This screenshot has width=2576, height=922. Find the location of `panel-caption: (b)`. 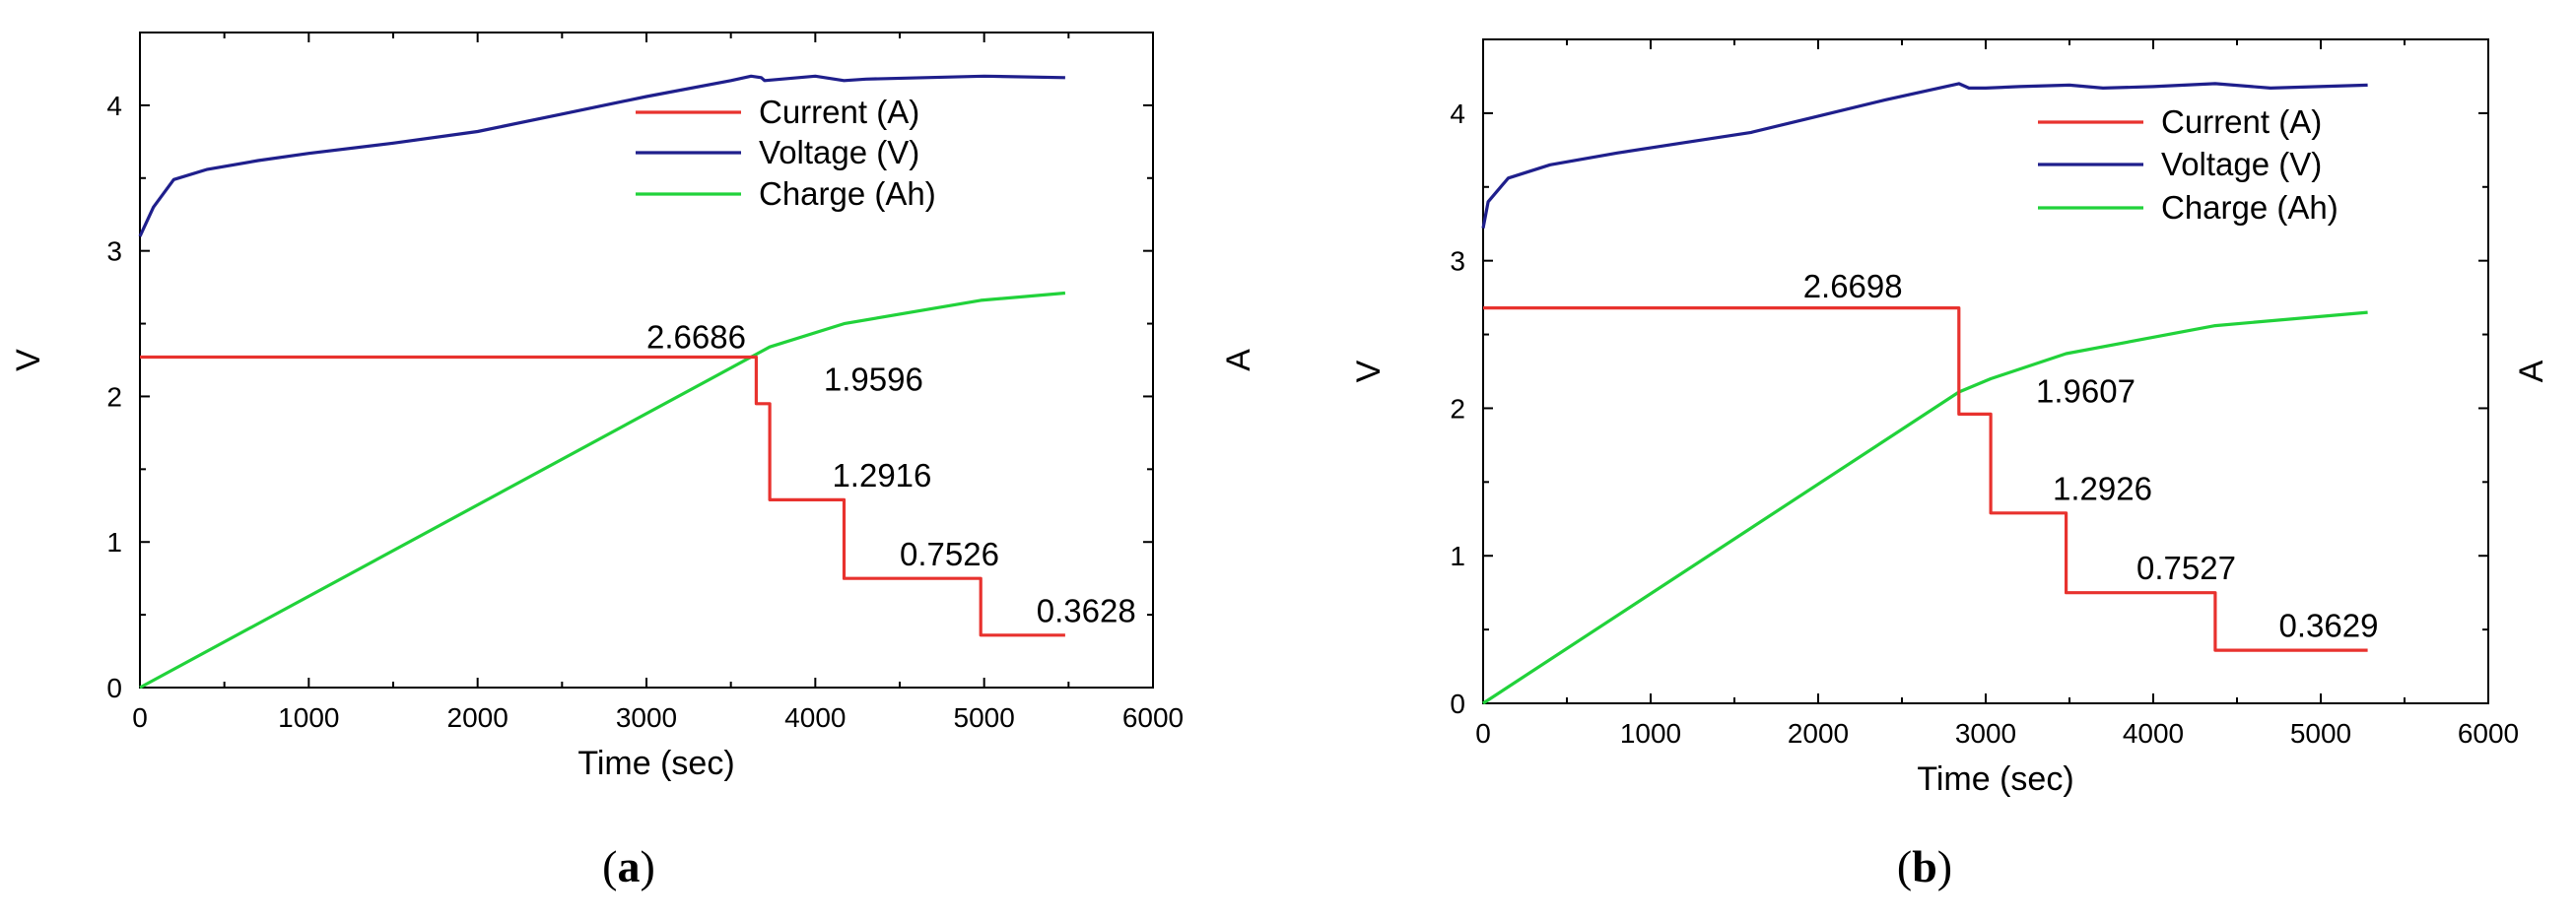

panel-caption: (b) is located at coordinates (1924, 866).